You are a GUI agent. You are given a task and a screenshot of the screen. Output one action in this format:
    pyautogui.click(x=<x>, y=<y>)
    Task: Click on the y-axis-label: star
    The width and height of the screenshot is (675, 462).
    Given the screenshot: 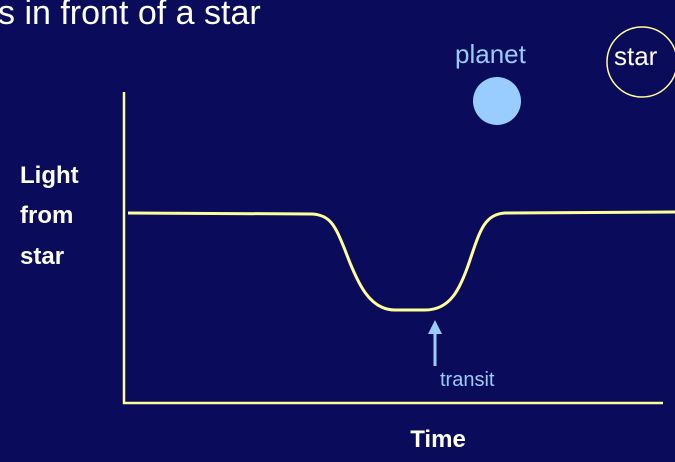 What is the action you would take?
    pyautogui.click(x=42, y=256)
    